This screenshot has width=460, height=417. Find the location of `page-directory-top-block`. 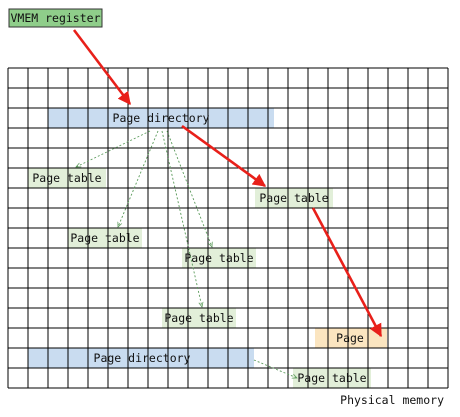

page-directory-top-block is located at coordinates (161, 118).